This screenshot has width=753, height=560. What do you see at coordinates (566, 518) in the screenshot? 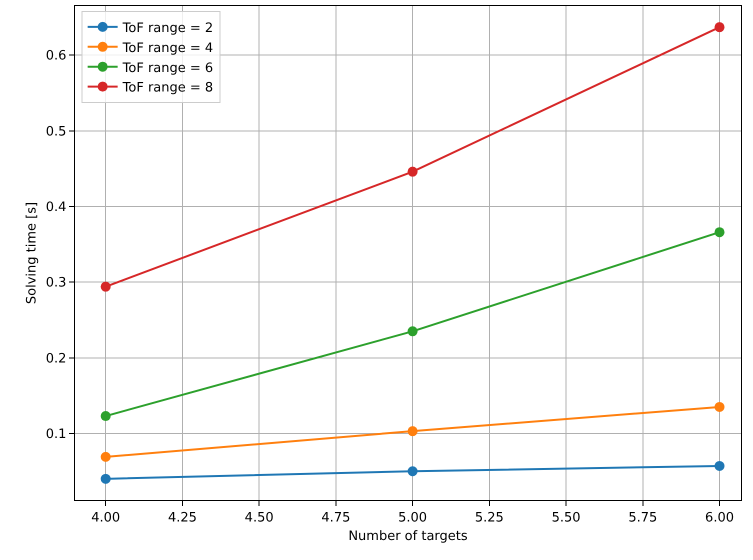
I see `x-tick-label: 5.50` at bounding box center [566, 518].